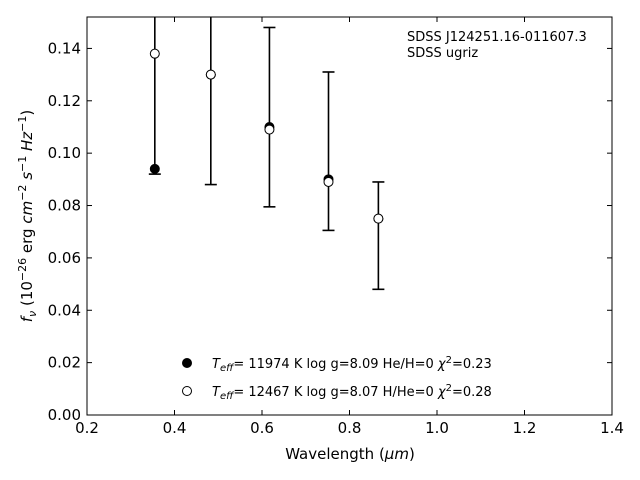 Image resolution: width=640 pixels, height=480 pixels. What do you see at coordinates (442, 53) in the screenshot?
I see `annotation-photometry: SDSS ugriz` at bounding box center [442, 53].